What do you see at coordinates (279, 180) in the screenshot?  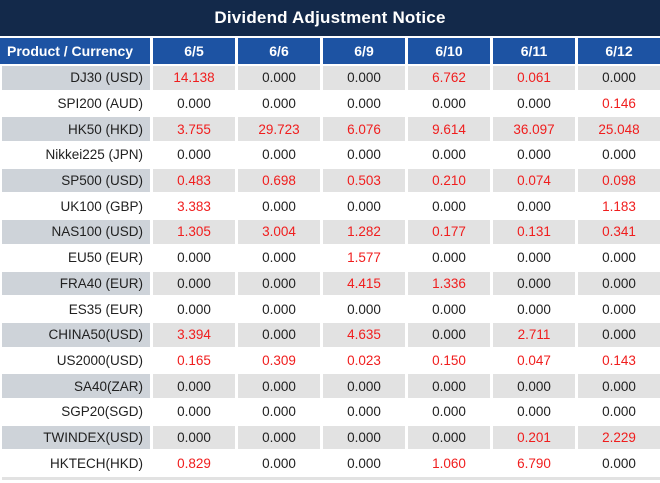 I see `value-cell: 0.698` at bounding box center [279, 180].